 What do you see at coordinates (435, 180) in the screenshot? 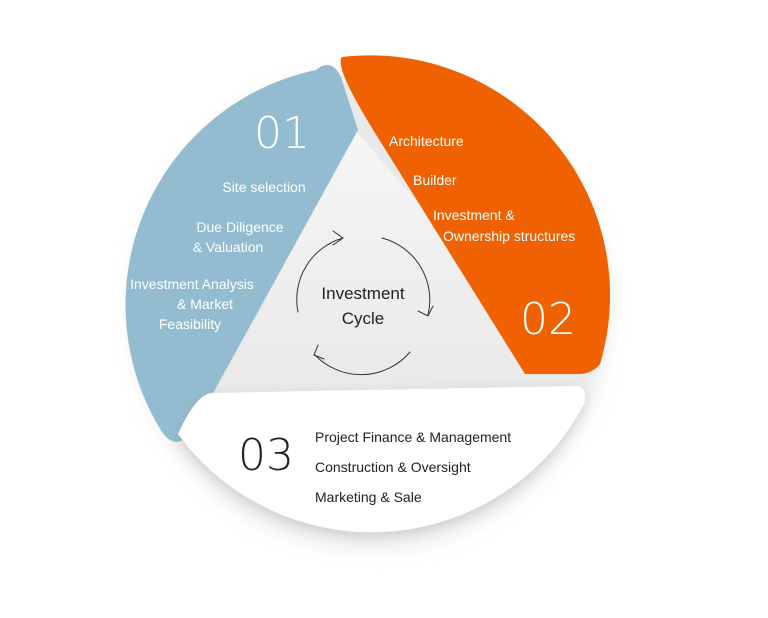
I see `segment-02-item: Builder` at bounding box center [435, 180].